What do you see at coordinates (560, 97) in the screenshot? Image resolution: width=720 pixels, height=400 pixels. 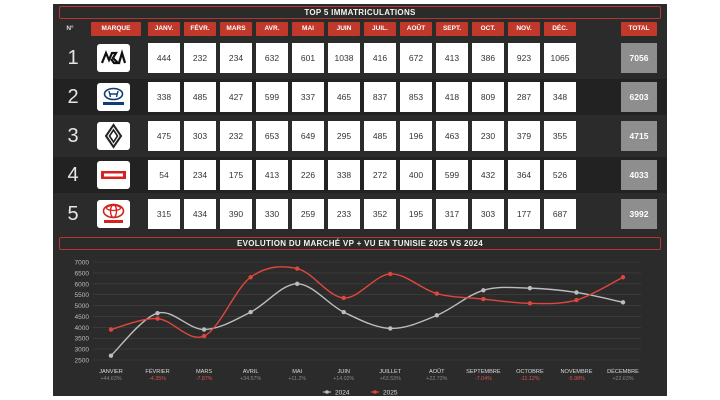 I see `month-value: 348` at bounding box center [560, 97].